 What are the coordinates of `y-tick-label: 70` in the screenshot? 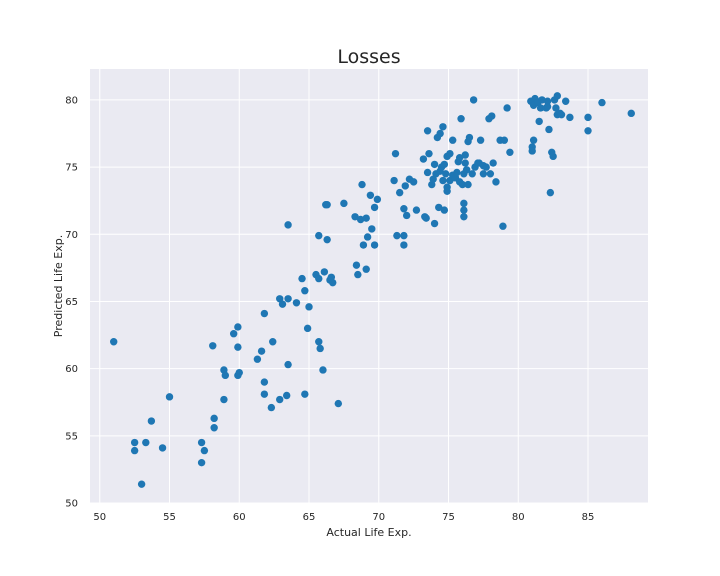 It's located at (71, 235).